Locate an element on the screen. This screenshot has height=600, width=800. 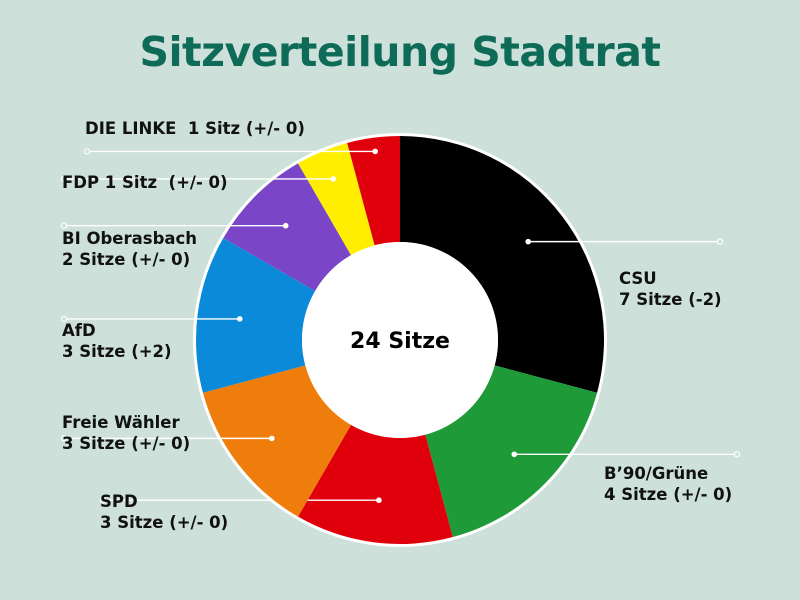
slice-label-line: Freie Wähler is located at coordinates (121, 422).